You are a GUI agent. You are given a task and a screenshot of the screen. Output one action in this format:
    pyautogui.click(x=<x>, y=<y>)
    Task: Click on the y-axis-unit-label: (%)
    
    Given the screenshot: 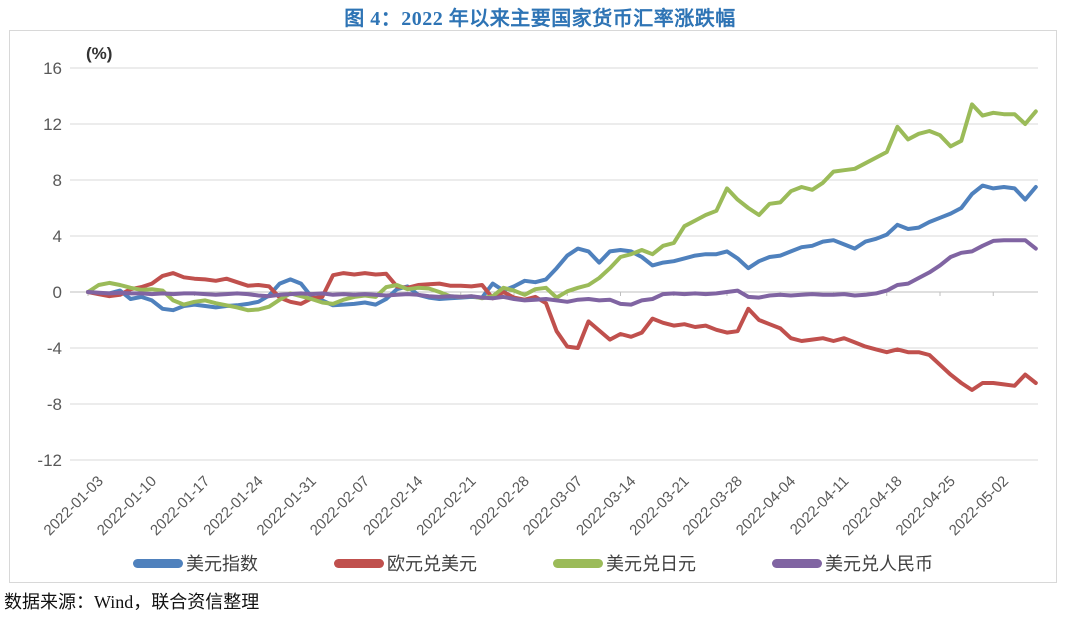 What is the action you would take?
    pyautogui.click(x=99, y=53)
    